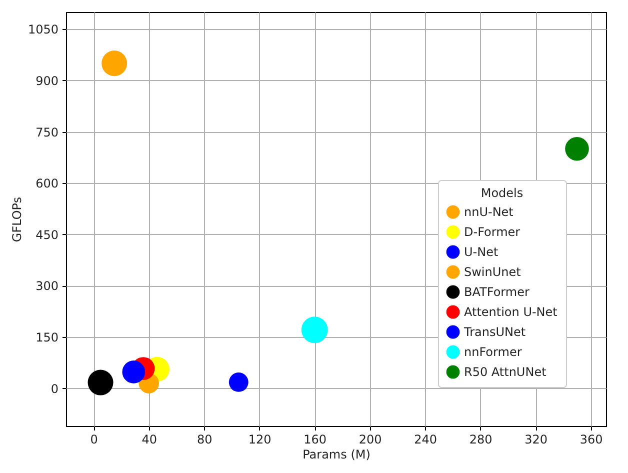  I want to click on x-tick-label: 40, so click(150, 439).